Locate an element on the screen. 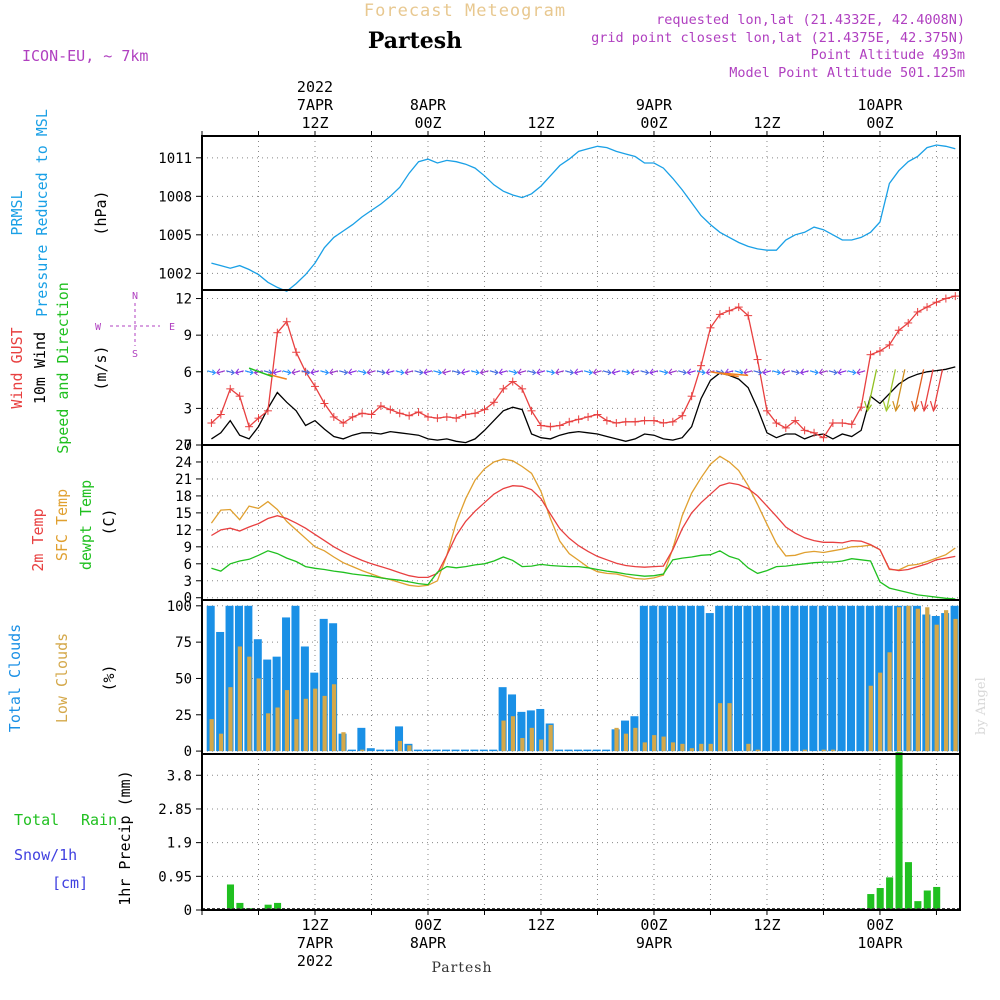 The image size is (1000, 1000). gust-line is located at coordinates (583, 367).